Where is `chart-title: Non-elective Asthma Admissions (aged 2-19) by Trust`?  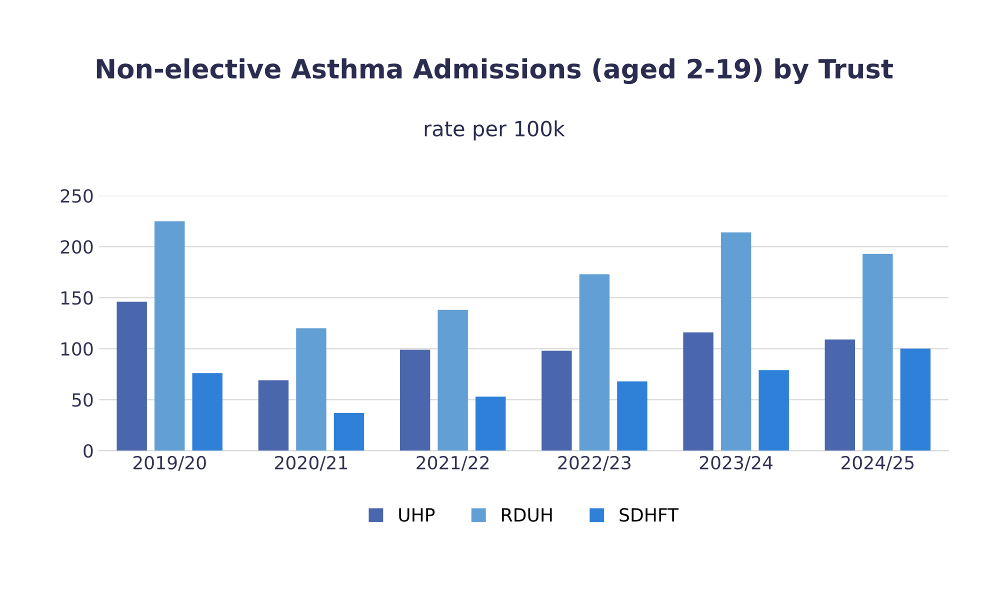 chart-title: Non-elective Asthma Admissions (aged 2-19) by Trust is located at coordinates (494, 71).